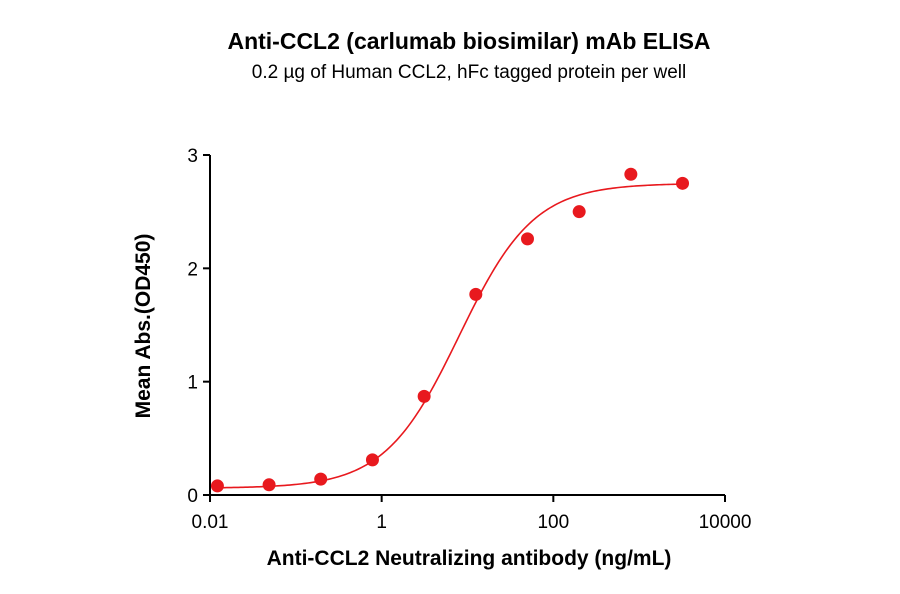 The width and height of the screenshot is (900, 594). I want to click on x-tick-label: 0.01, so click(210, 522).